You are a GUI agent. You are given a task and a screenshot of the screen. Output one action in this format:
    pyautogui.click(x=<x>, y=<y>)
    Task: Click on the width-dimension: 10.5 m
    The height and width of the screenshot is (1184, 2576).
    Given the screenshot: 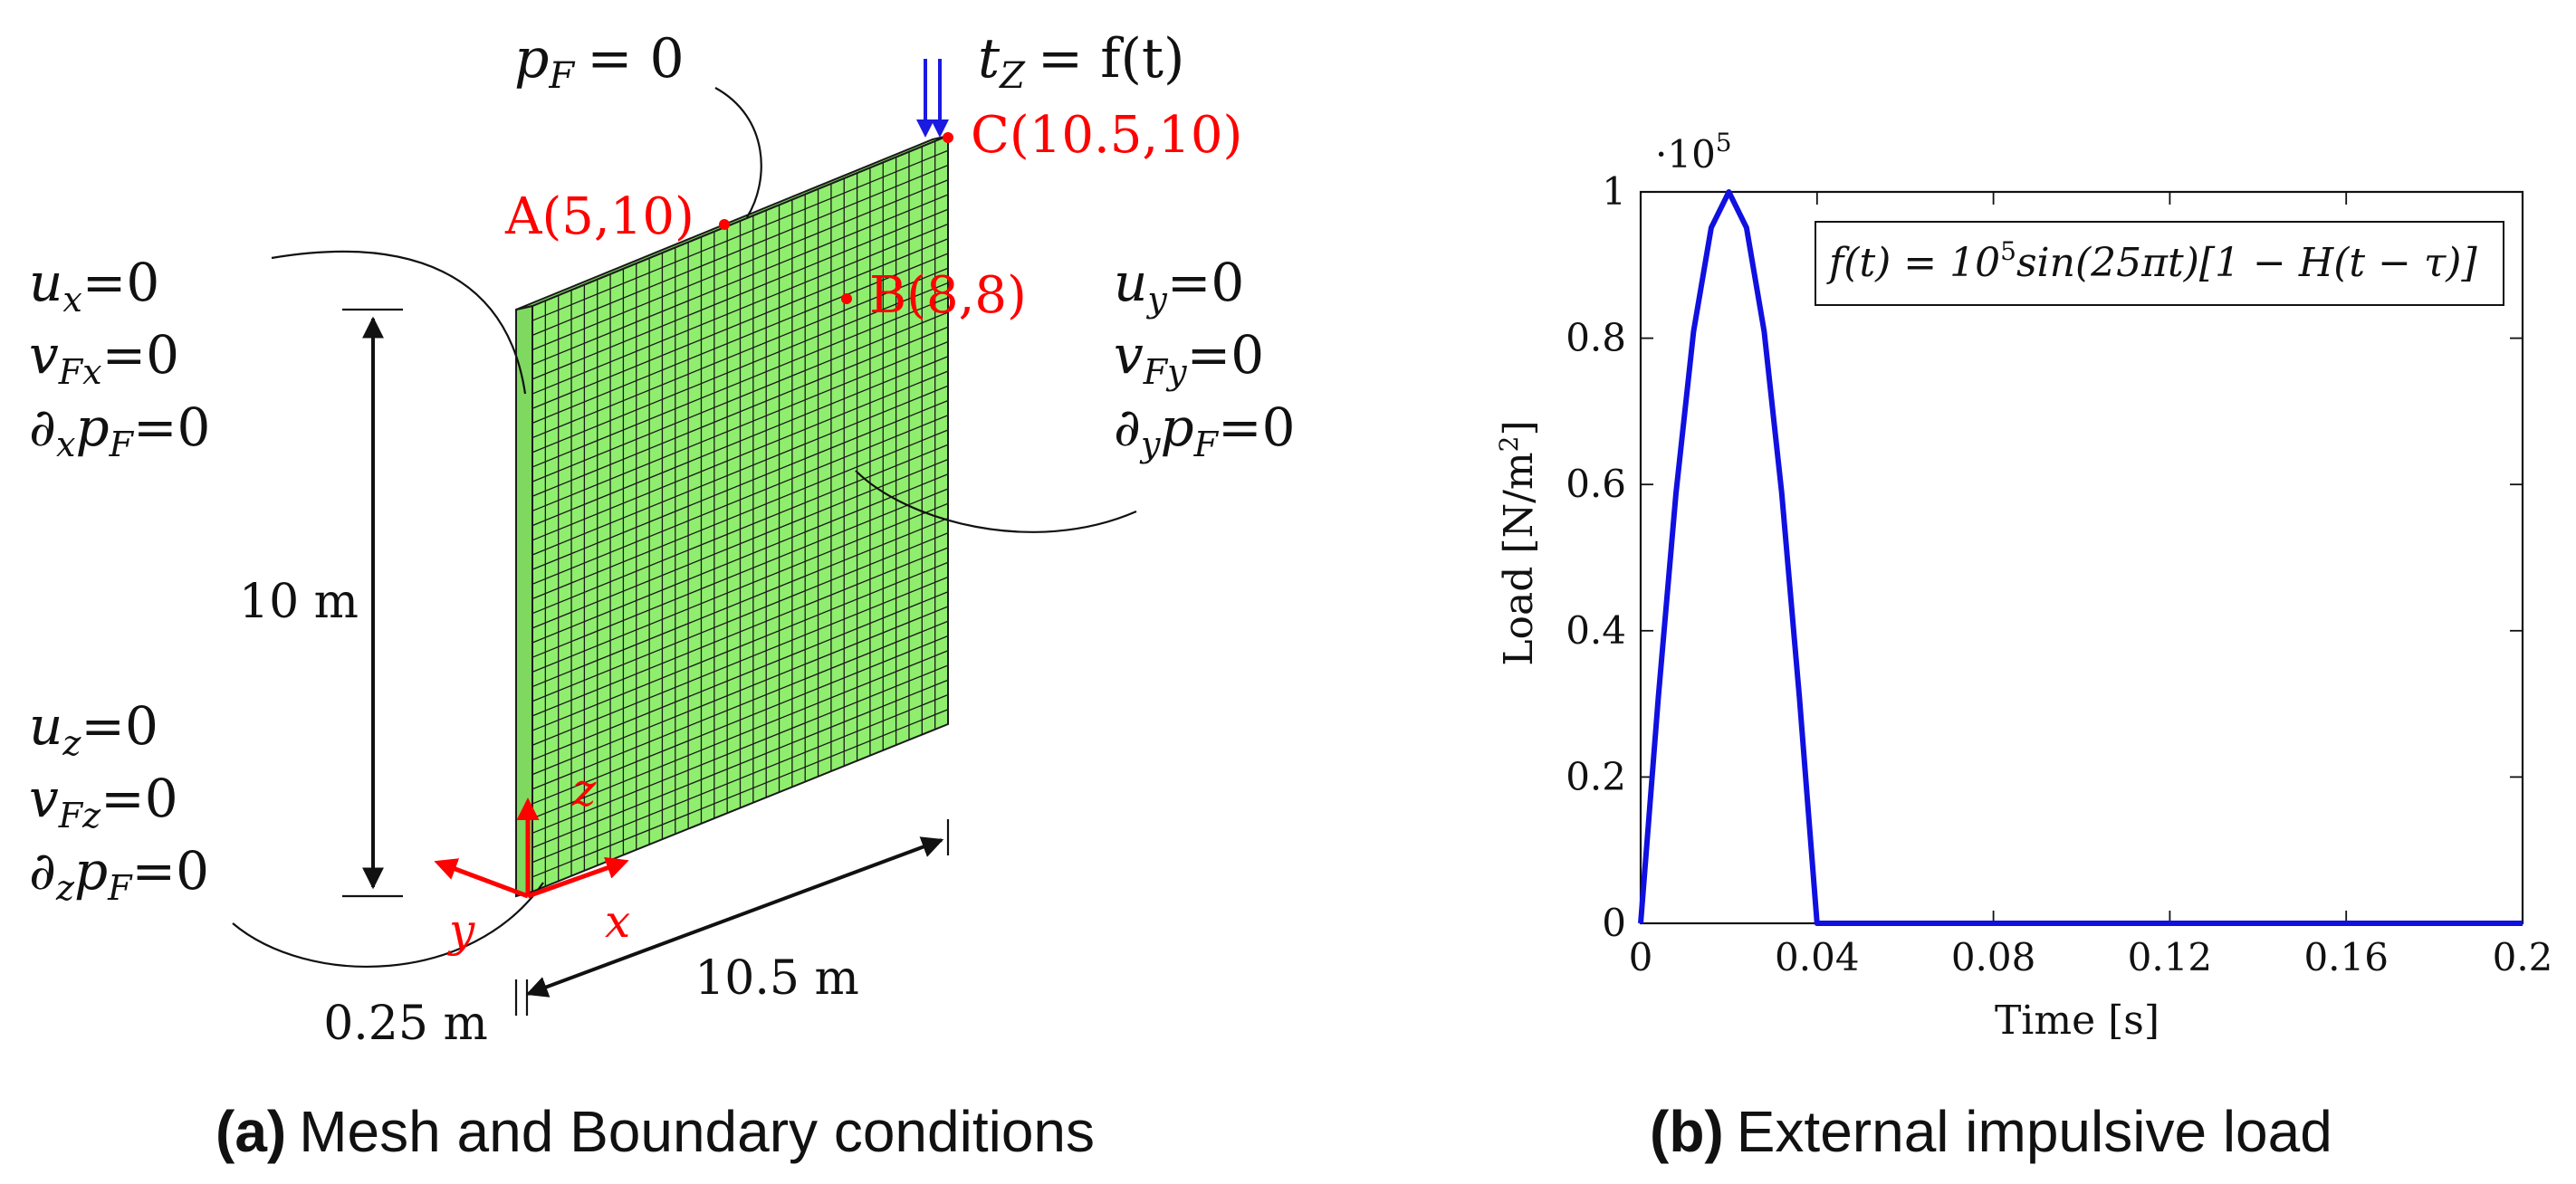 What is the action you would take?
    pyautogui.click(x=737, y=912)
    